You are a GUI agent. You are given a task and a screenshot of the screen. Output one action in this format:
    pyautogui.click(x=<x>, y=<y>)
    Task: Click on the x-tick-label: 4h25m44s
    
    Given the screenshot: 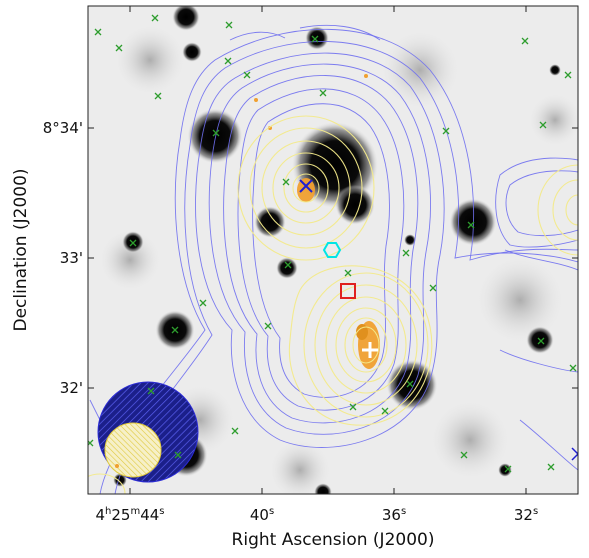 What is the action you would take?
    pyautogui.click(x=129, y=515)
    